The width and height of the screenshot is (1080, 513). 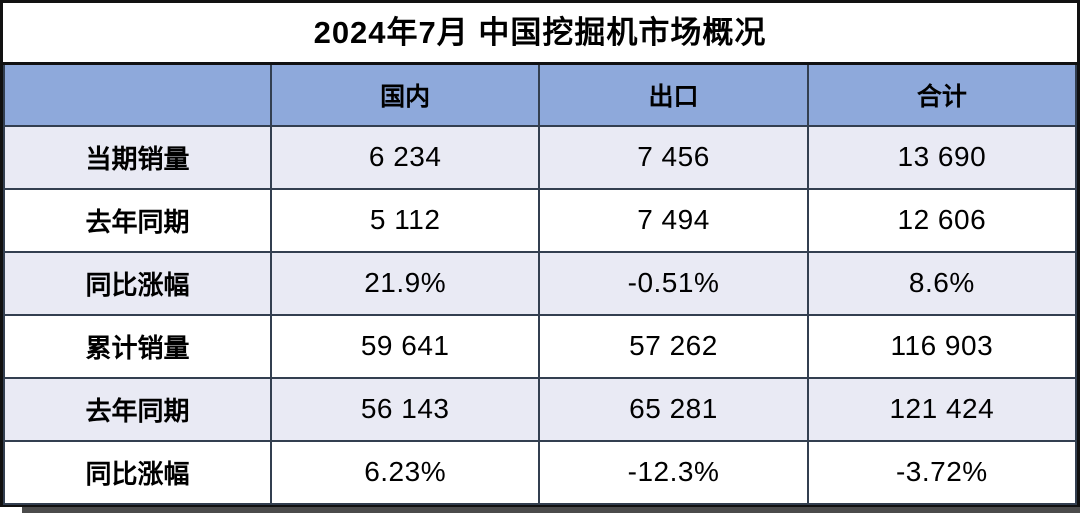 What do you see at coordinates (942, 157) in the screenshot?
I see `cell-value: 13 690` at bounding box center [942, 157].